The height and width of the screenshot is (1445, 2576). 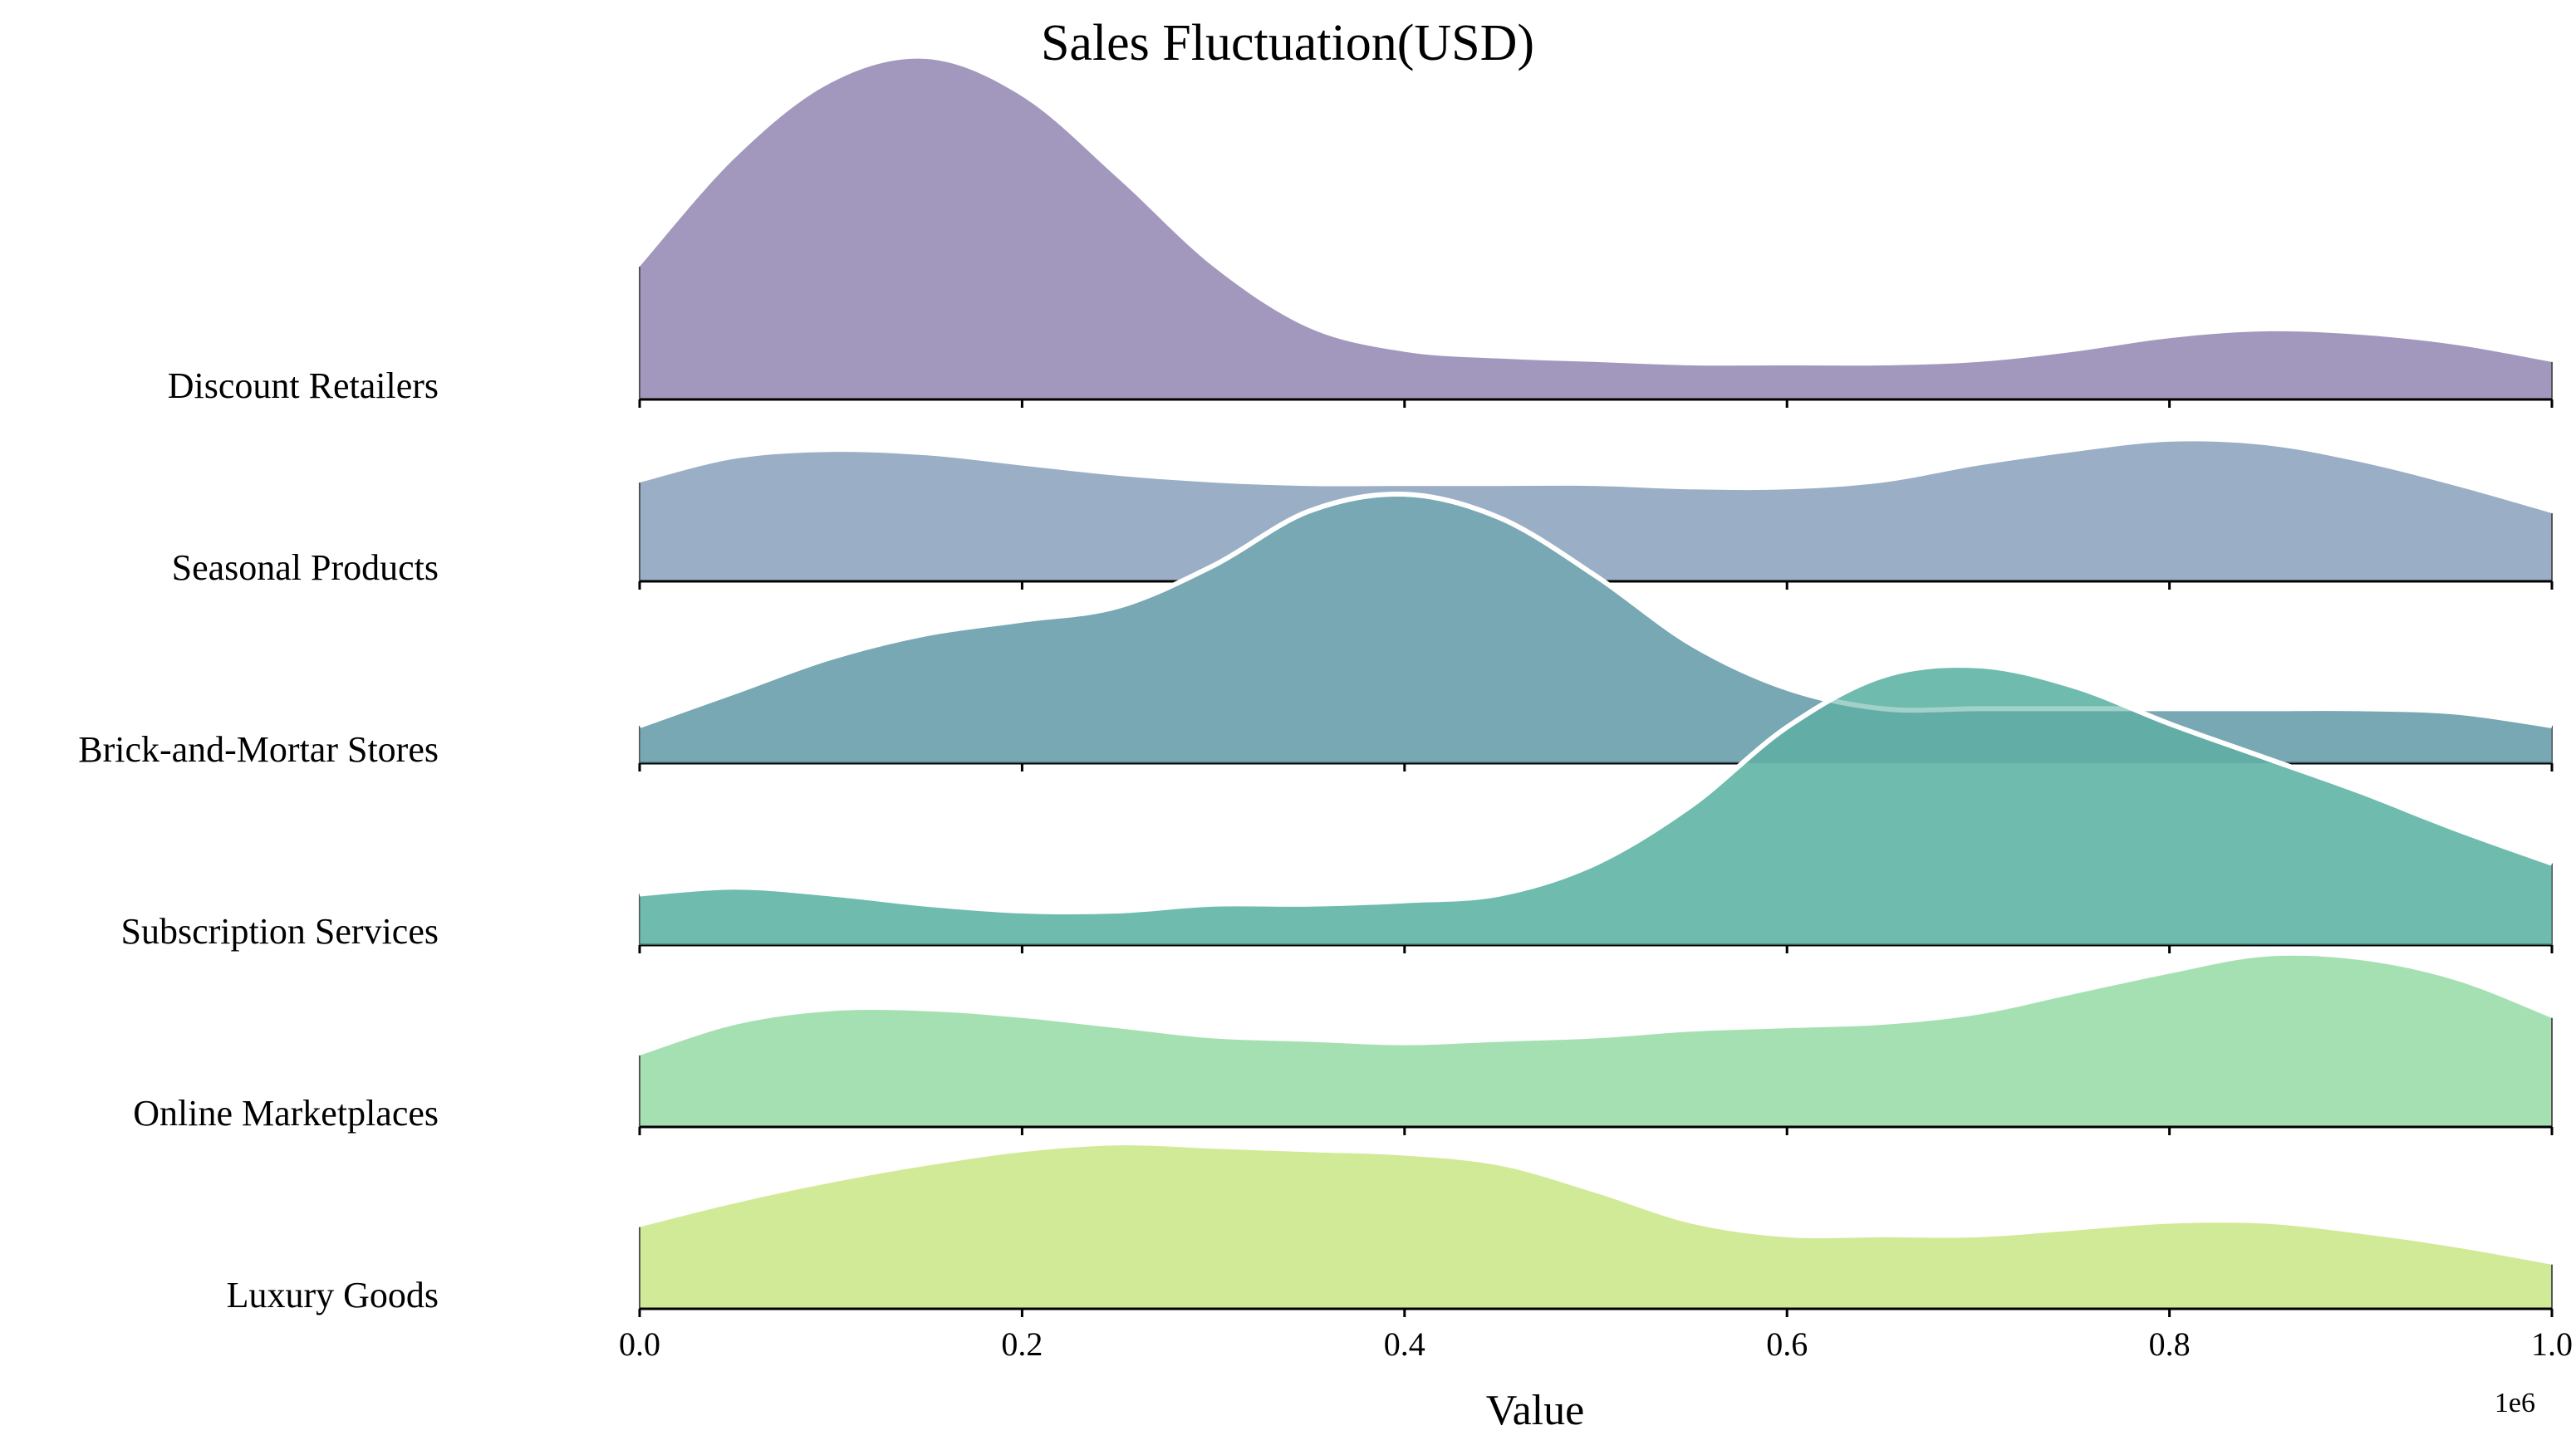 I want to click on x-tick-label: 0.6, so click(x=1787, y=1344).